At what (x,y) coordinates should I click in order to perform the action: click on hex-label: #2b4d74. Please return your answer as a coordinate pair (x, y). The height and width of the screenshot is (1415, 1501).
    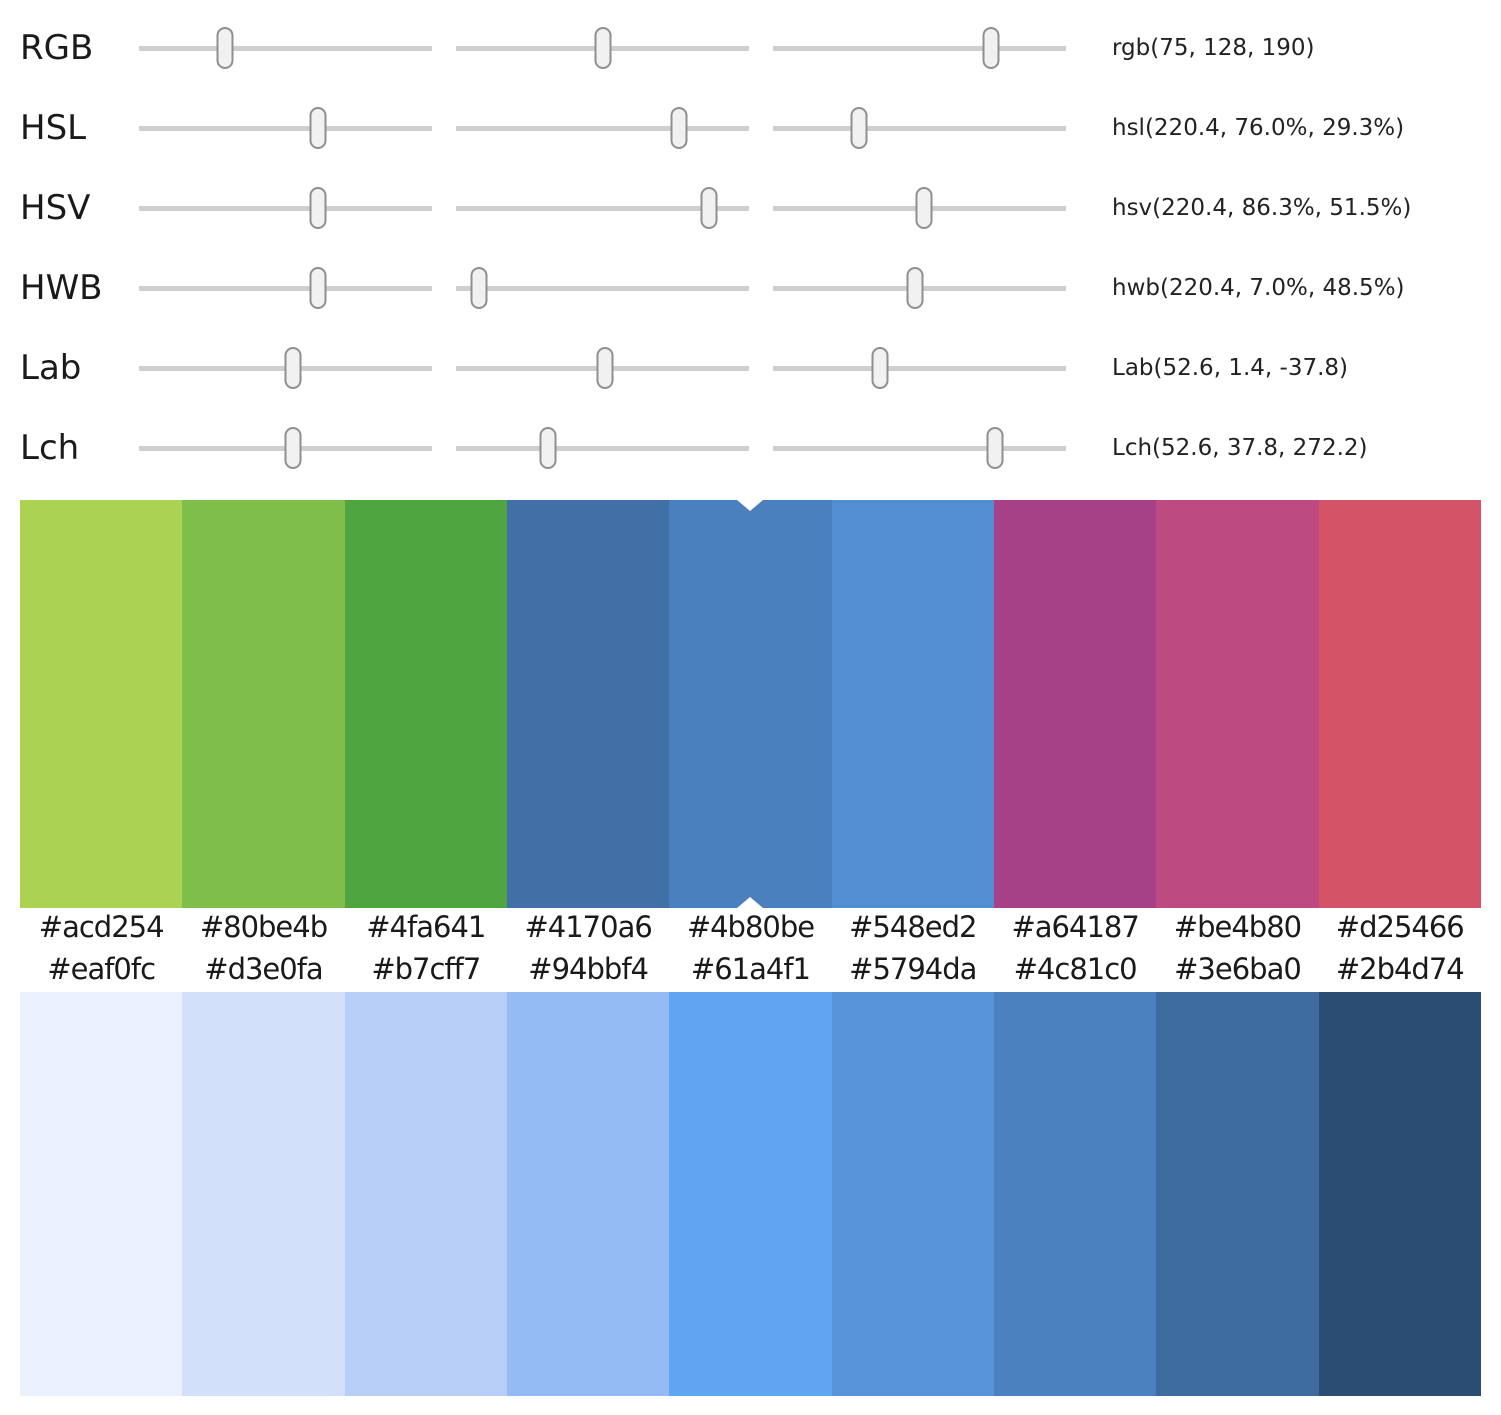
    Looking at the image, I should click on (1400, 968).